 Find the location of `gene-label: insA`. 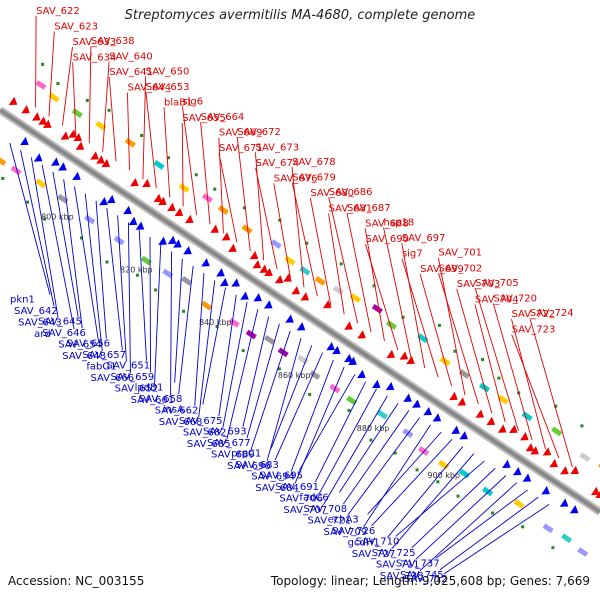

gene-label: insA is located at coordinates (173, 410).